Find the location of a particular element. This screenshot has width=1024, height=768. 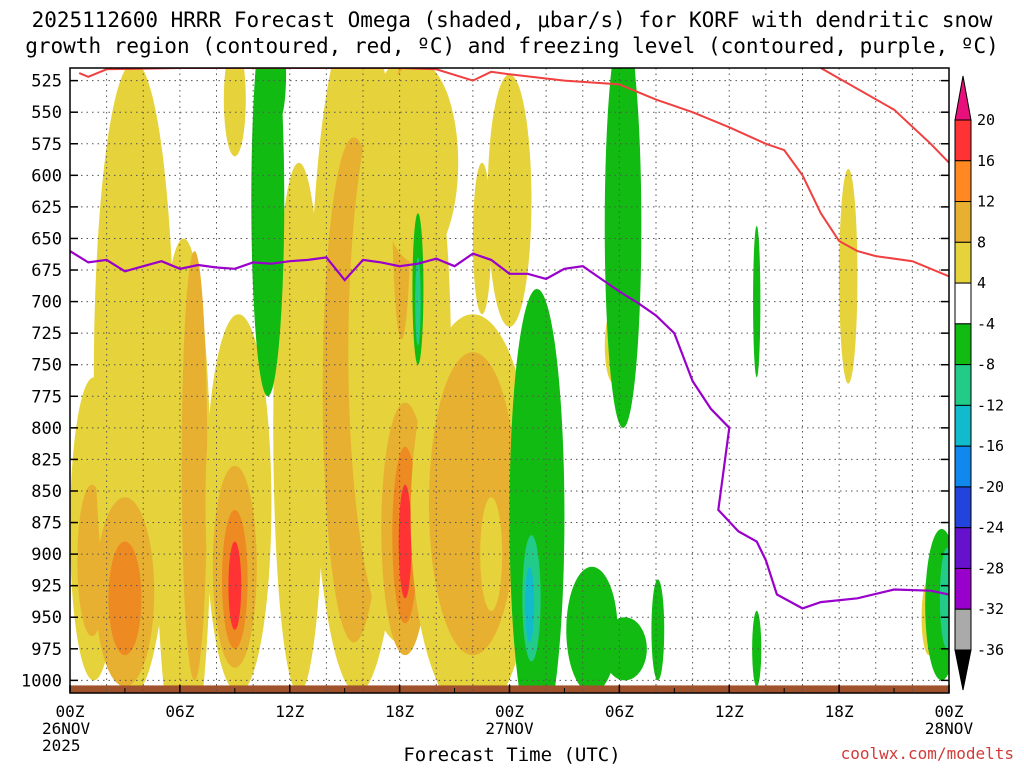

x-tick-date-label: 27NOV is located at coordinates (509, 728).